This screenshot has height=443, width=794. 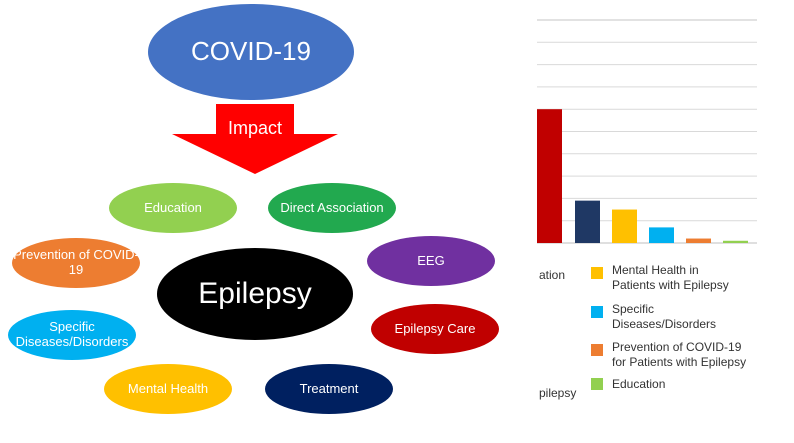 I want to click on bar-prevention-of-covid-19-for-patients-with-epilepsy, so click(x=698, y=240).